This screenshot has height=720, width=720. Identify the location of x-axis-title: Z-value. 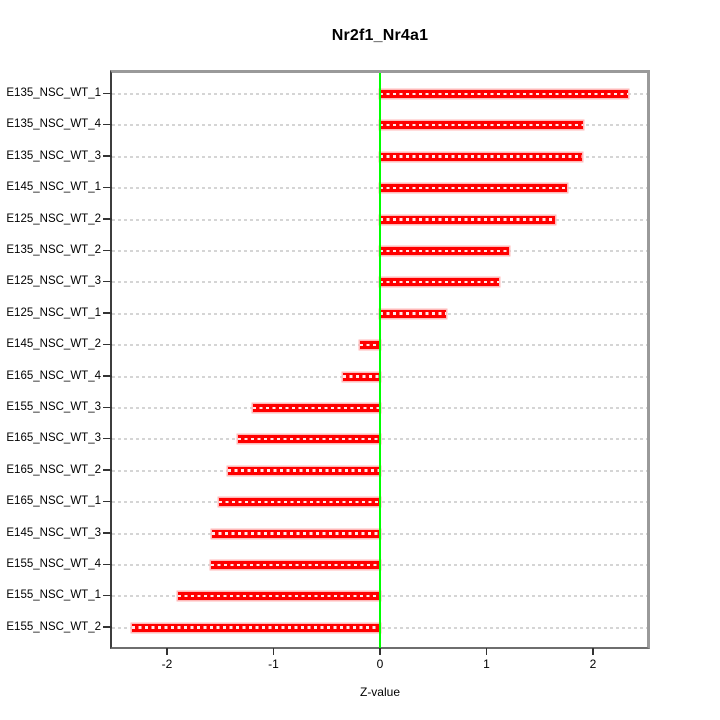
(379, 692).